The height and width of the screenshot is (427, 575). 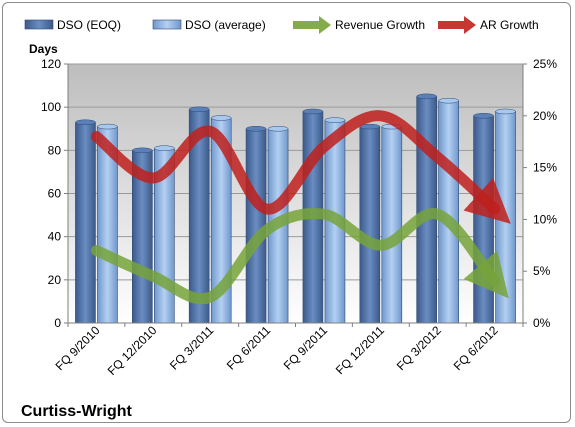 What do you see at coordinates (542, 271) in the screenshot?
I see `right-tick-label: 5%` at bounding box center [542, 271].